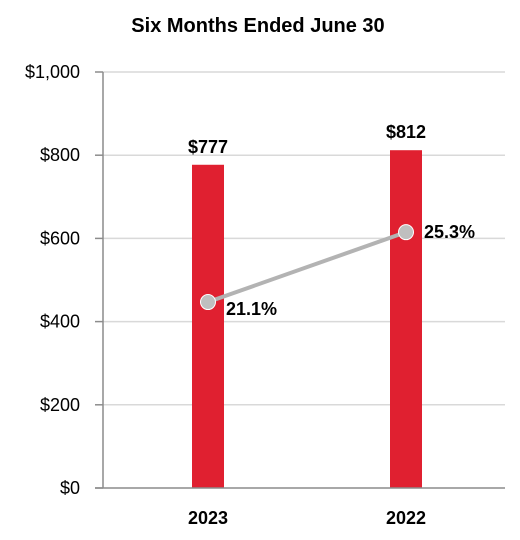  What do you see at coordinates (60, 238) in the screenshot?
I see `y-tick-label: $600` at bounding box center [60, 238].